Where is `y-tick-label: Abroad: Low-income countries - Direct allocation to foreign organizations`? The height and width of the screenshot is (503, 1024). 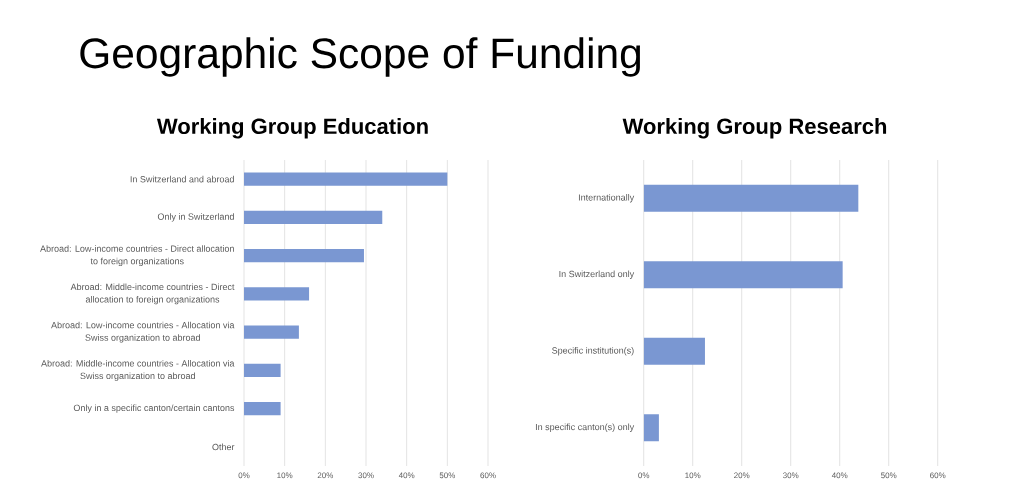 y-tick-label: Abroad: Low-income countries - Direct allocation to foreign organizations is located at coordinates (137, 256).